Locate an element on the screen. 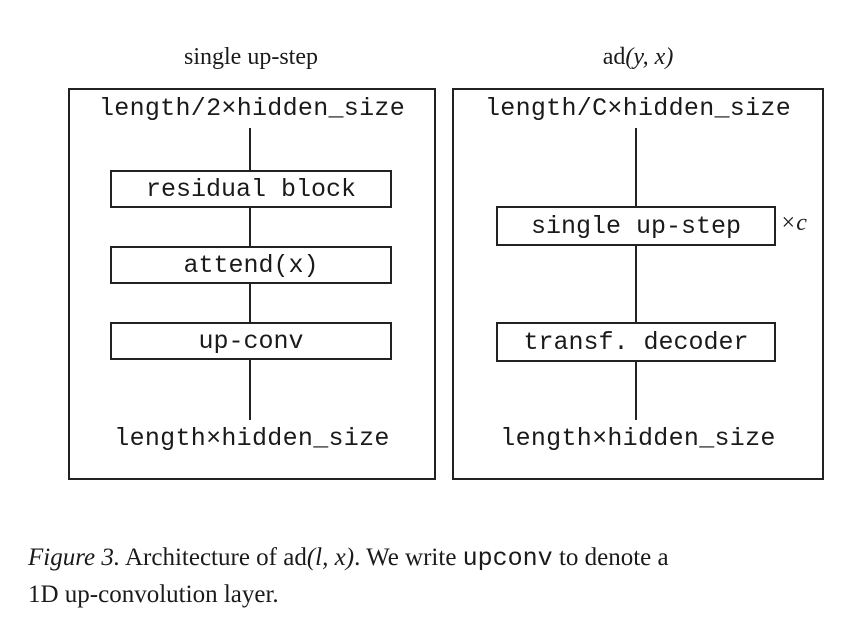 This screenshot has width=858, height=640. caption-func: ad is located at coordinates (295, 557).